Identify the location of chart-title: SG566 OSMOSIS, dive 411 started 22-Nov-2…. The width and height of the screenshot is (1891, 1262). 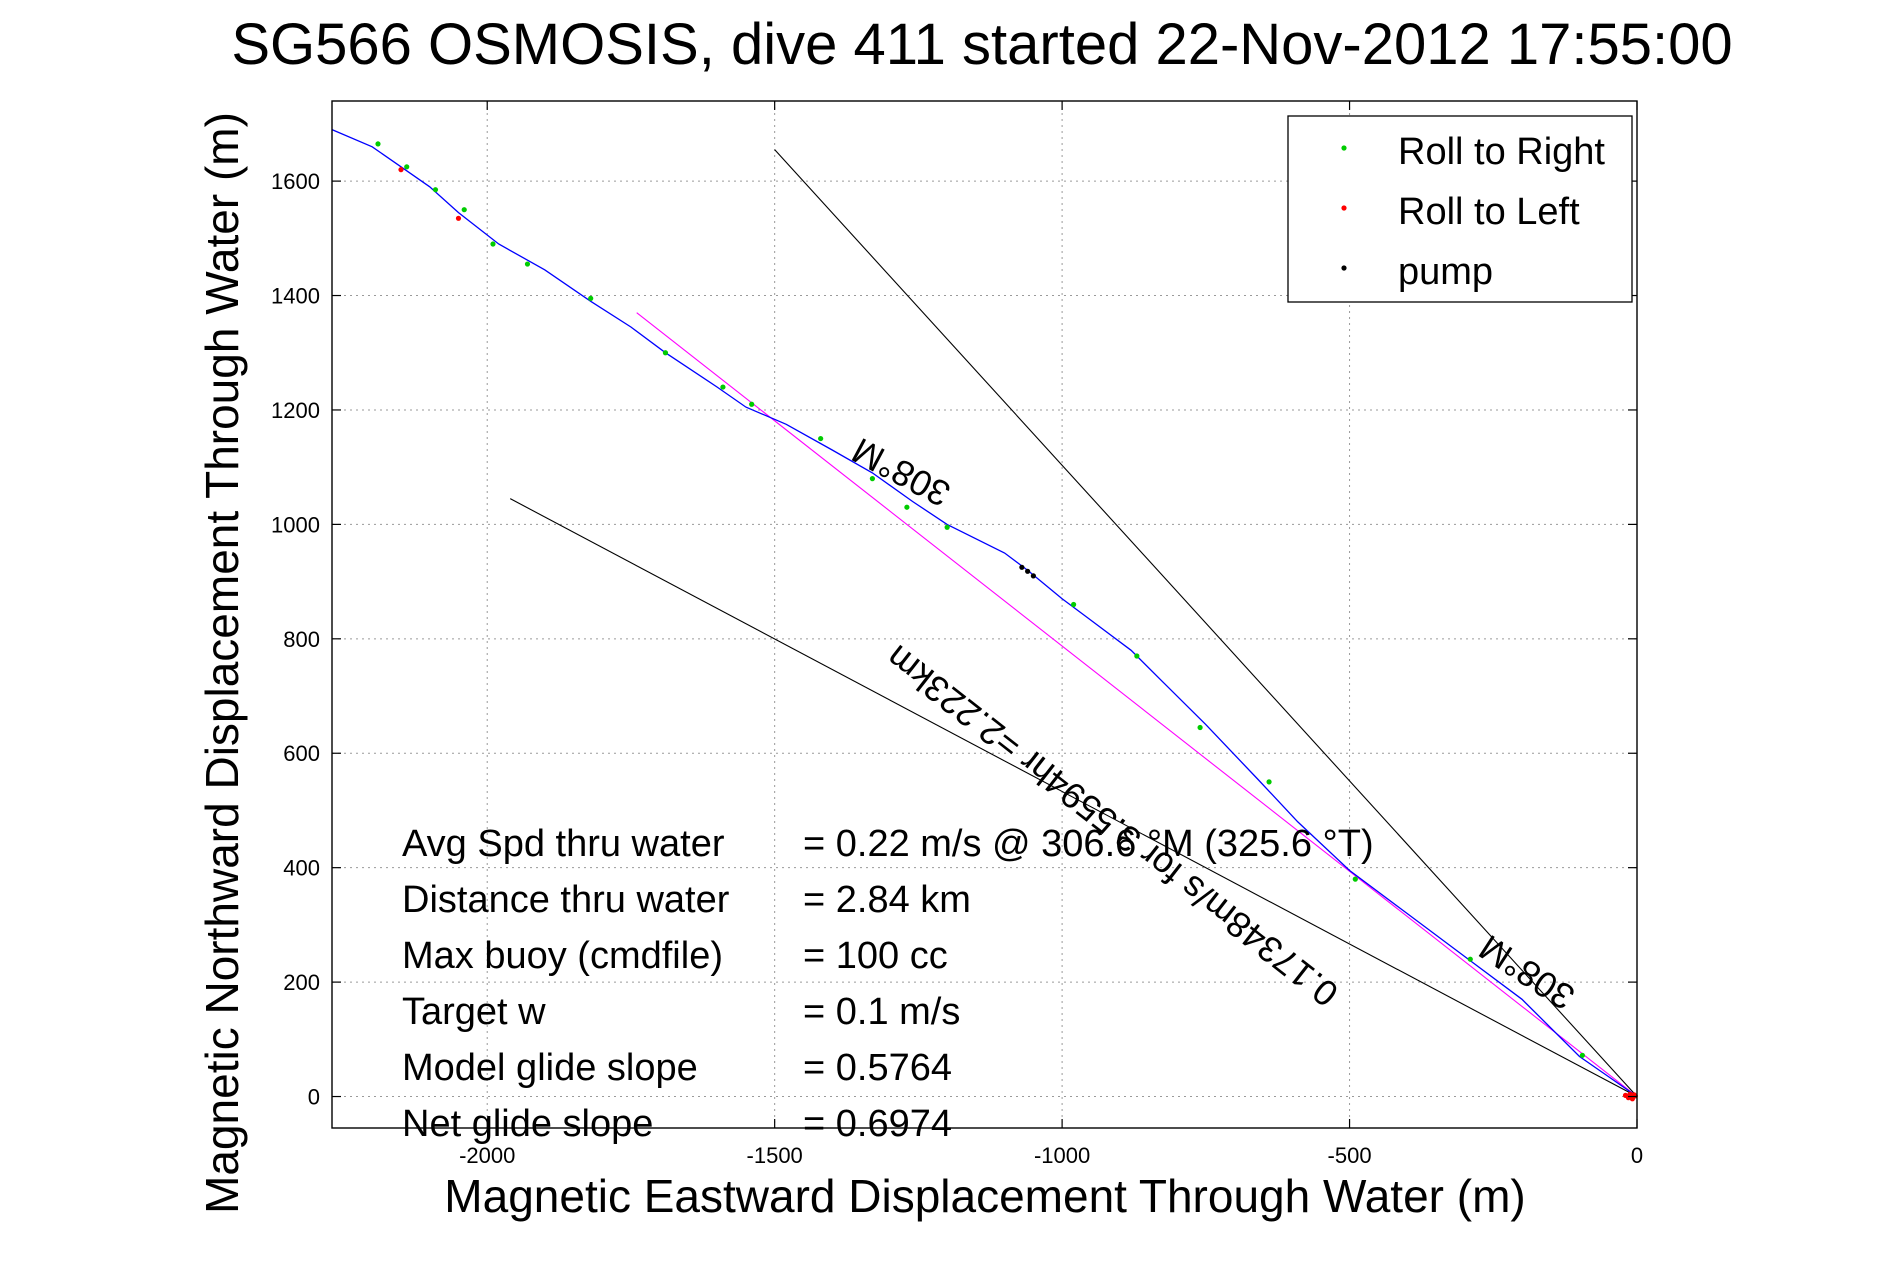
(981, 44).